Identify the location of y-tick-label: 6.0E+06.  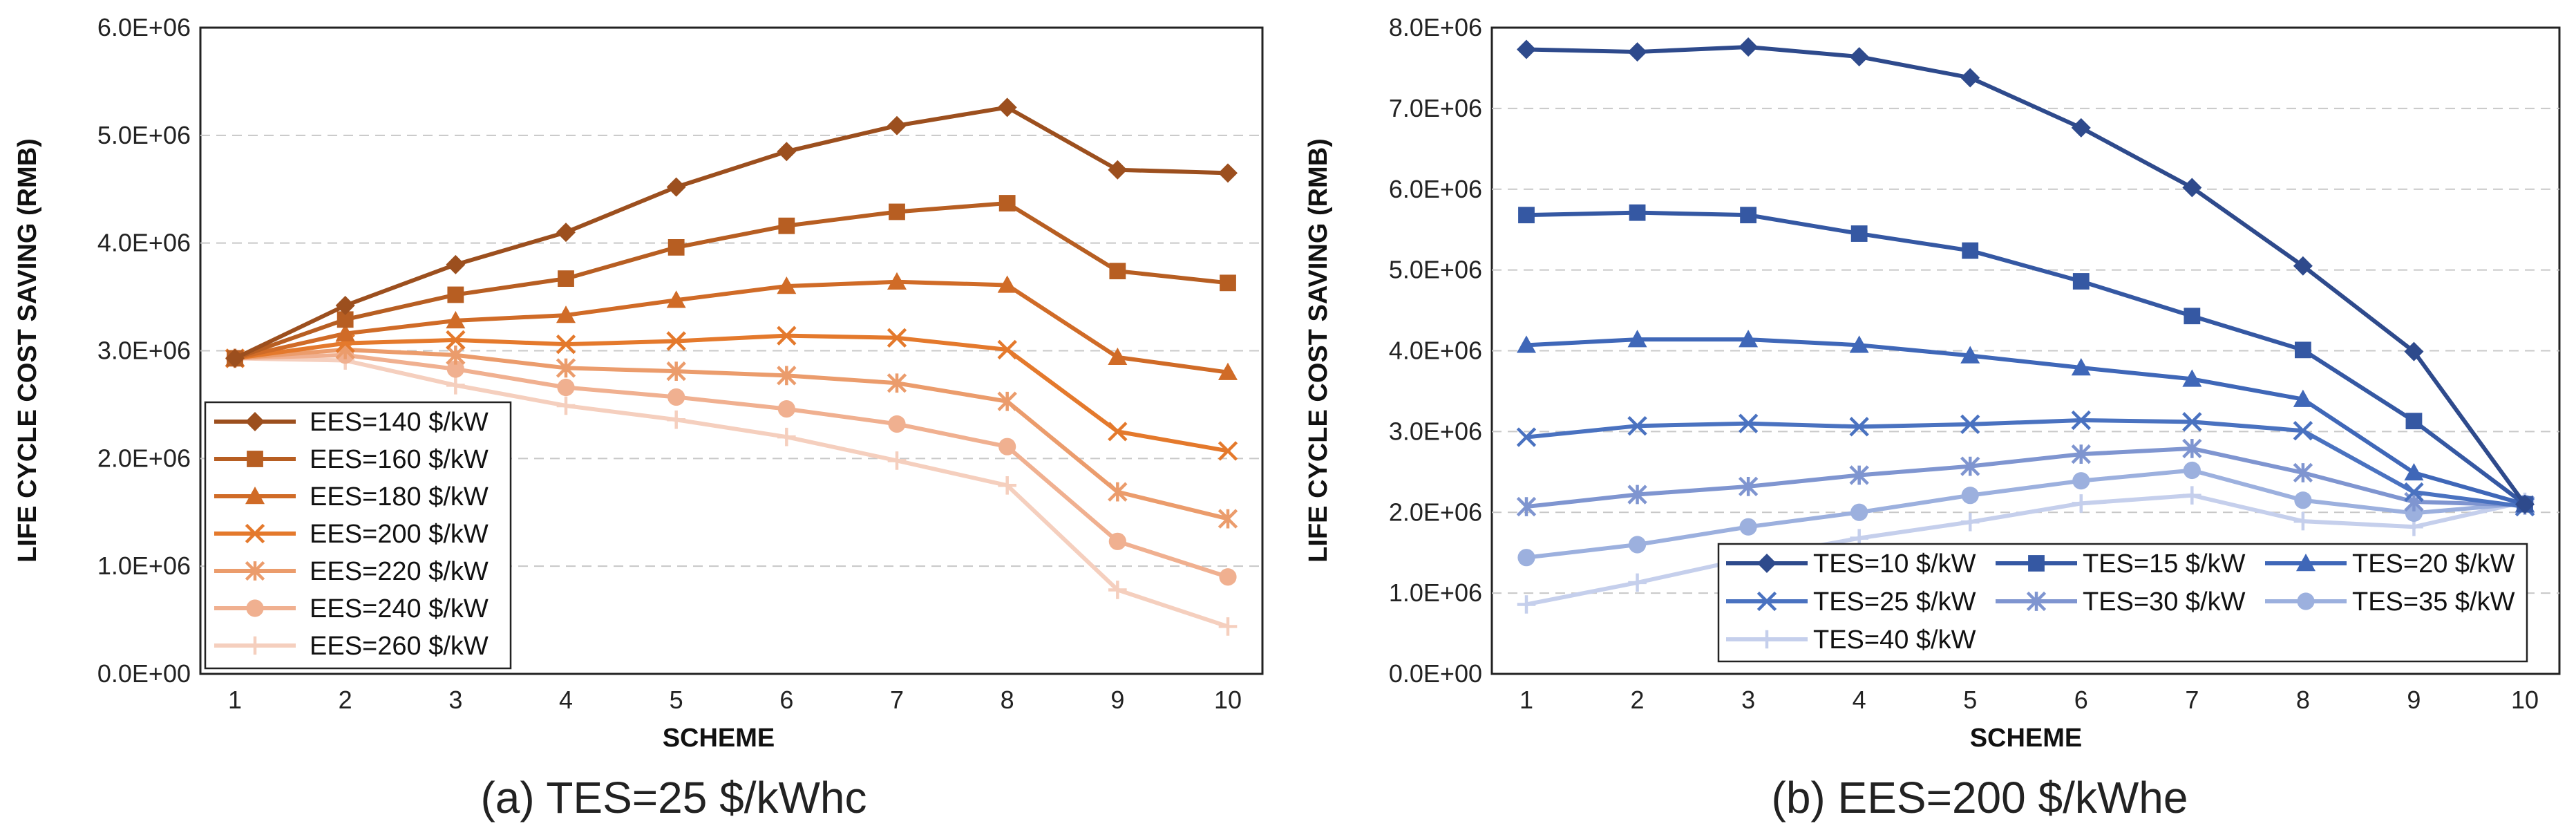
(1435, 189).